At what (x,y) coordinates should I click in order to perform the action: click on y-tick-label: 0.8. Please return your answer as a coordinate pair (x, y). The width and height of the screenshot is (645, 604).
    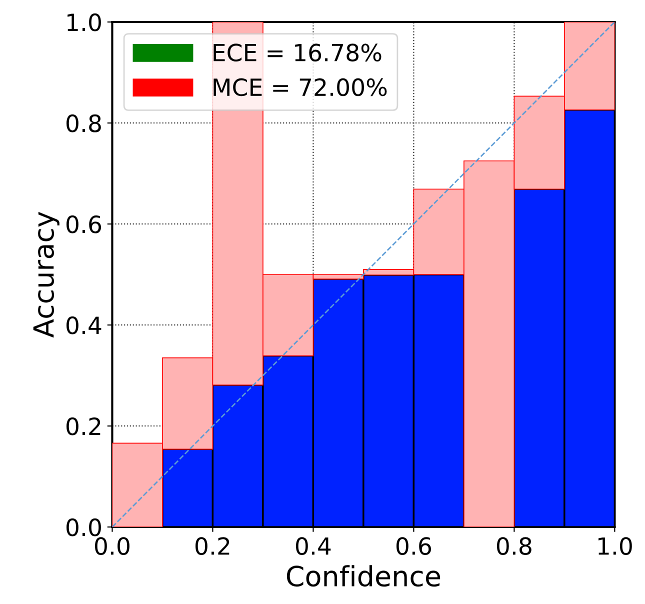
    Looking at the image, I should click on (83, 123).